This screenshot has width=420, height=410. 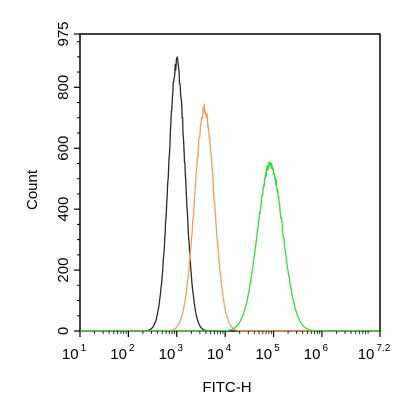 I want to click on x-tick-label-4: 10 5, so click(x=267, y=353).